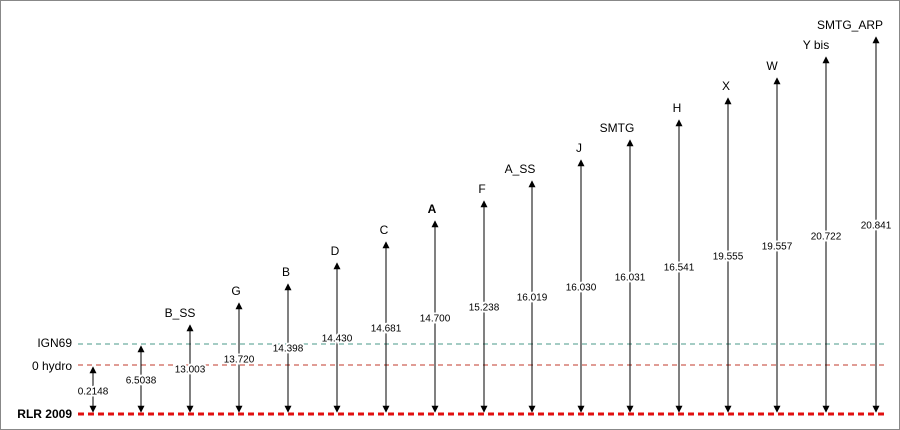  What do you see at coordinates (141, 381) in the screenshot?
I see `marker-value: 6.5038` at bounding box center [141, 381].